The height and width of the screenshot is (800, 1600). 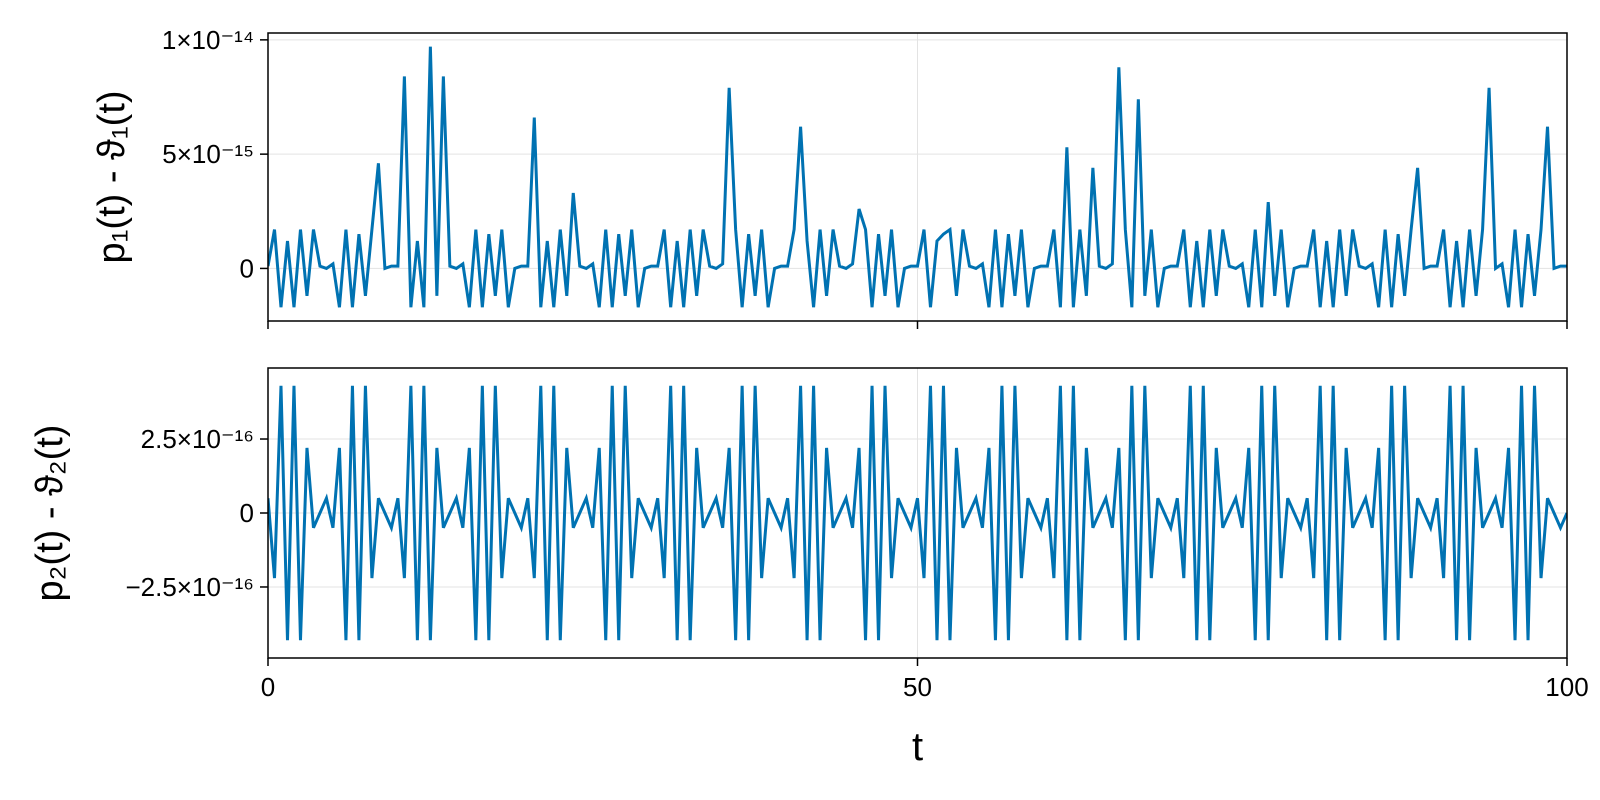 I want to click on y-axis-label: p₂(t) - ϑ₂(t), so click(x=50, y=513).